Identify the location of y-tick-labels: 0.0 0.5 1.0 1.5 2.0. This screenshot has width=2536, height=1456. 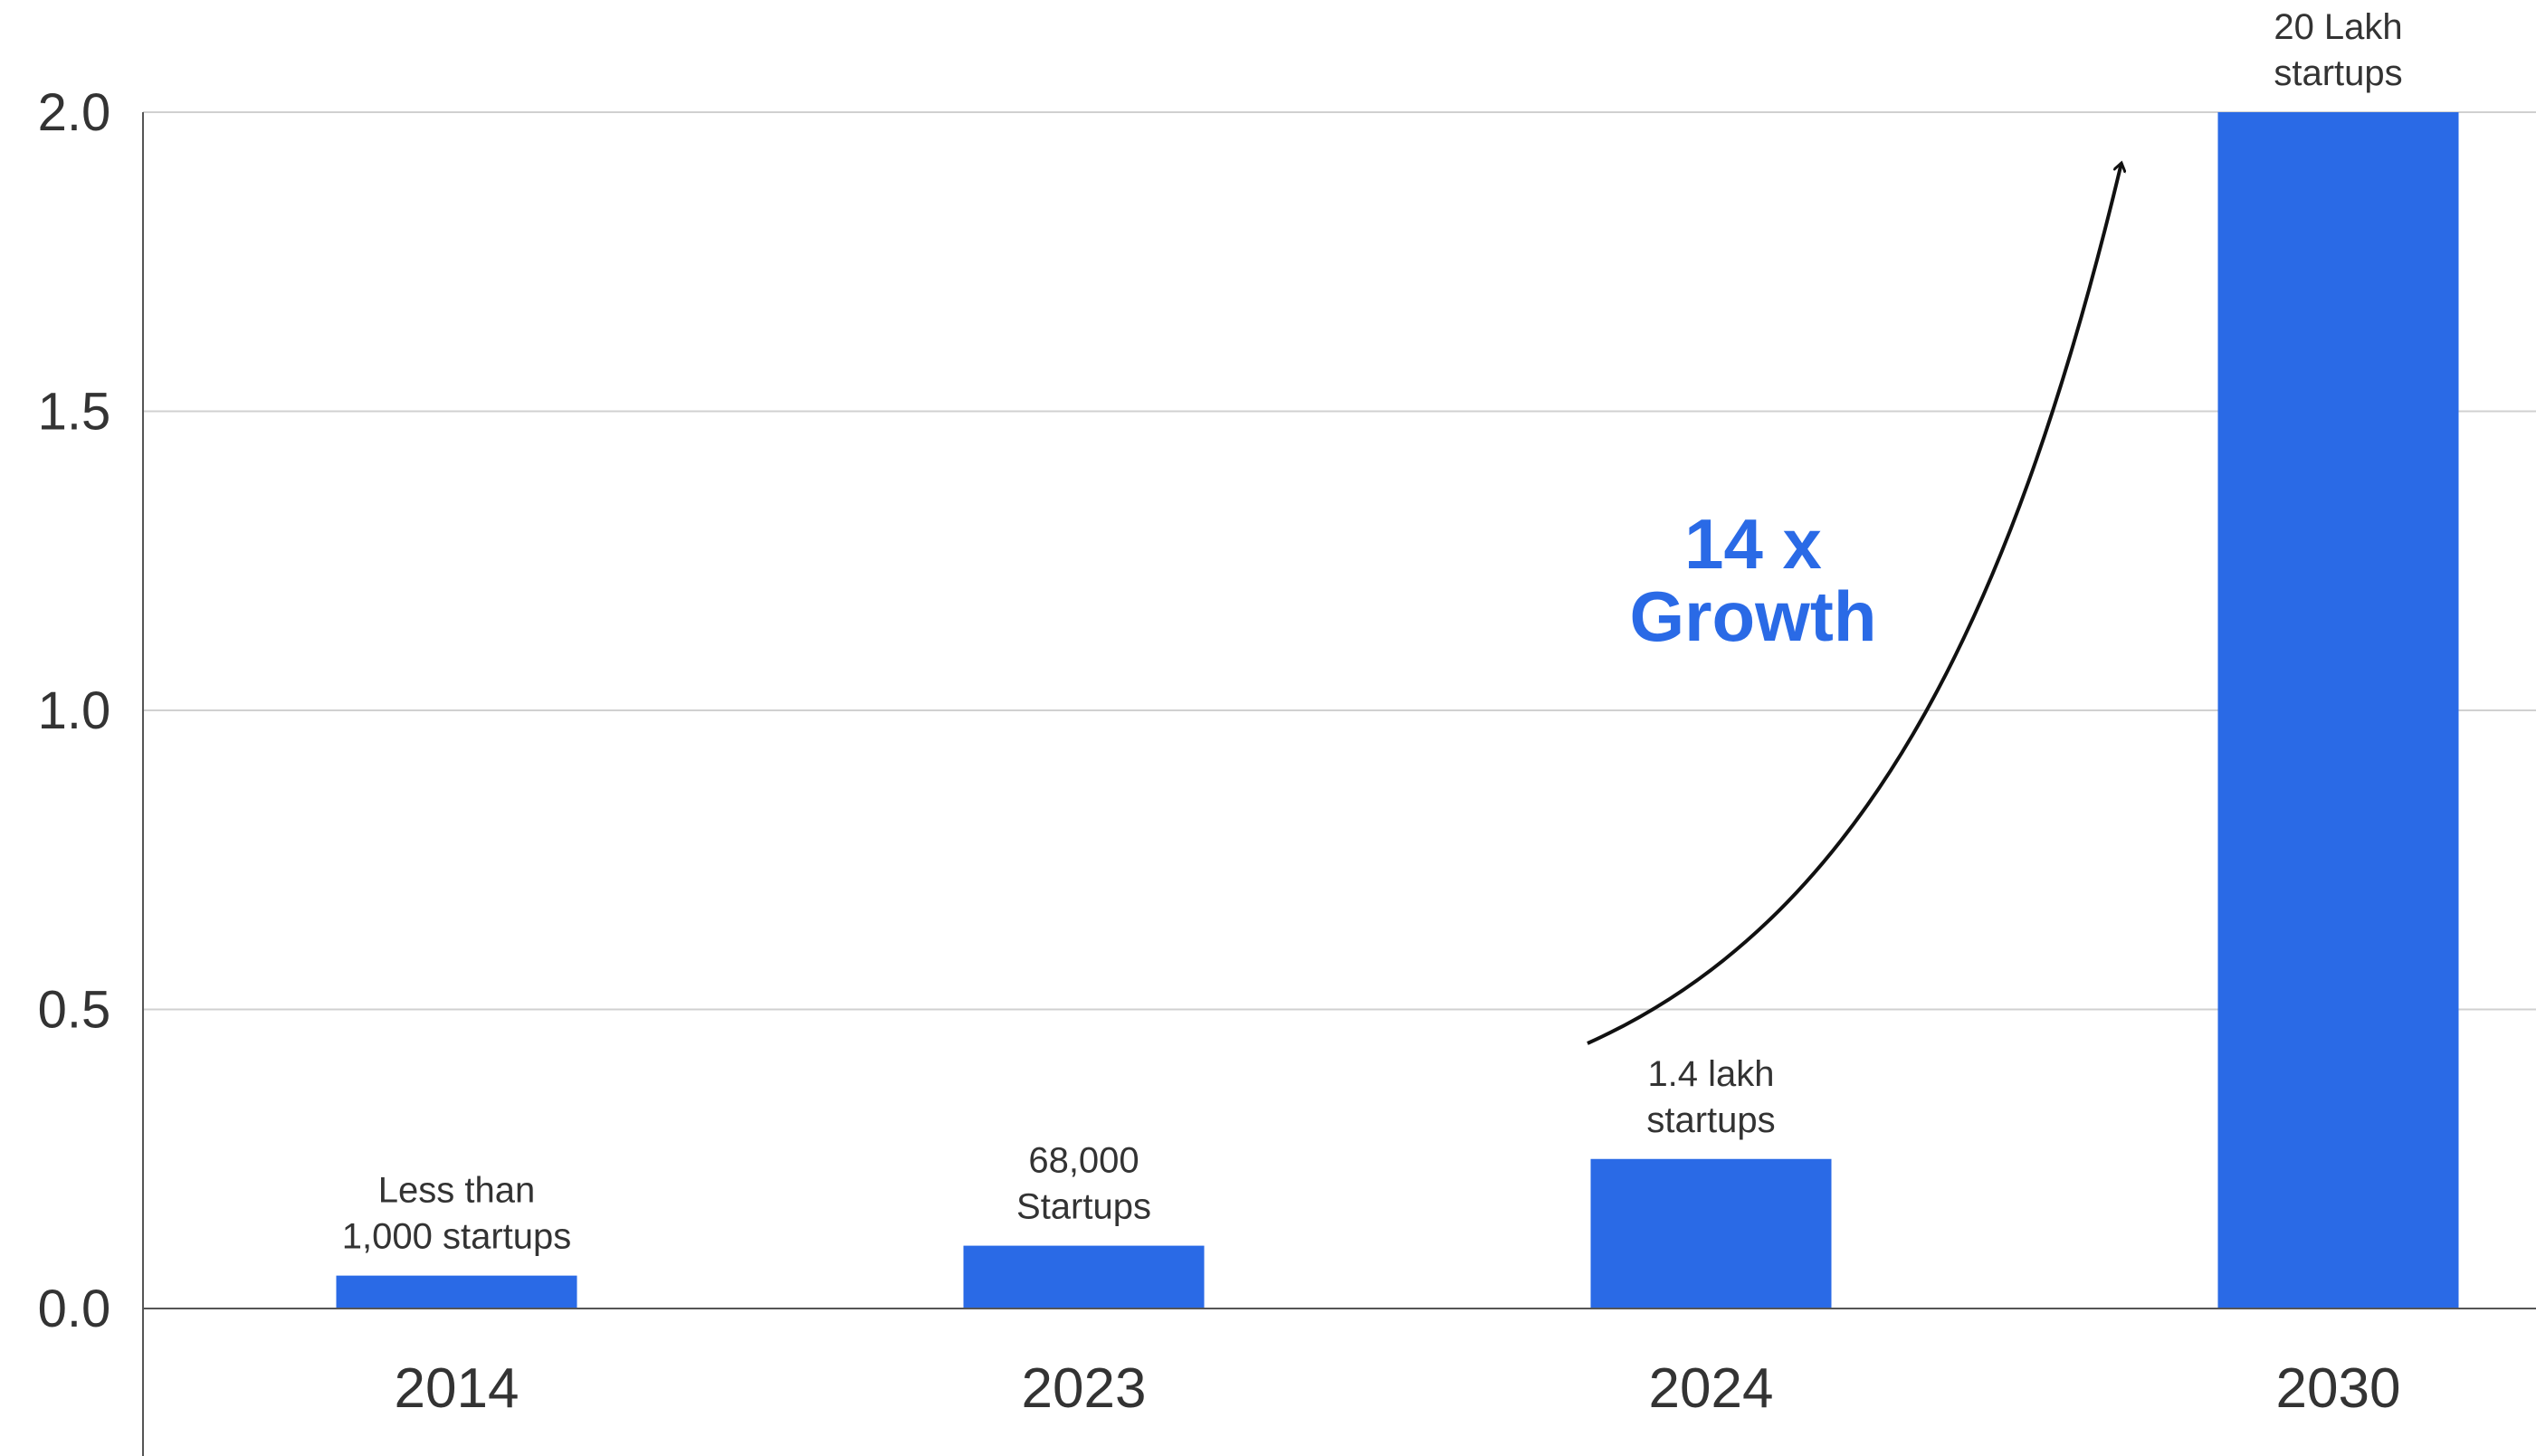
(74, 711).